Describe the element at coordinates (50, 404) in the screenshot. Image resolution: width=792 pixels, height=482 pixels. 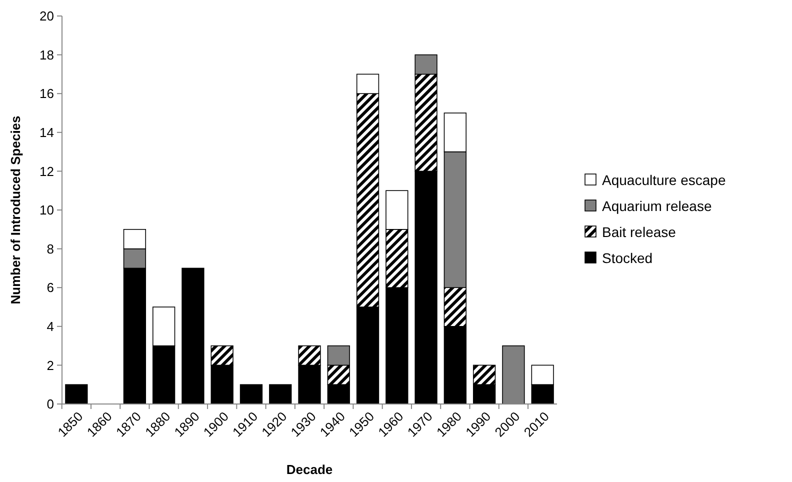
I see `y-tick-label: 0` at that location.